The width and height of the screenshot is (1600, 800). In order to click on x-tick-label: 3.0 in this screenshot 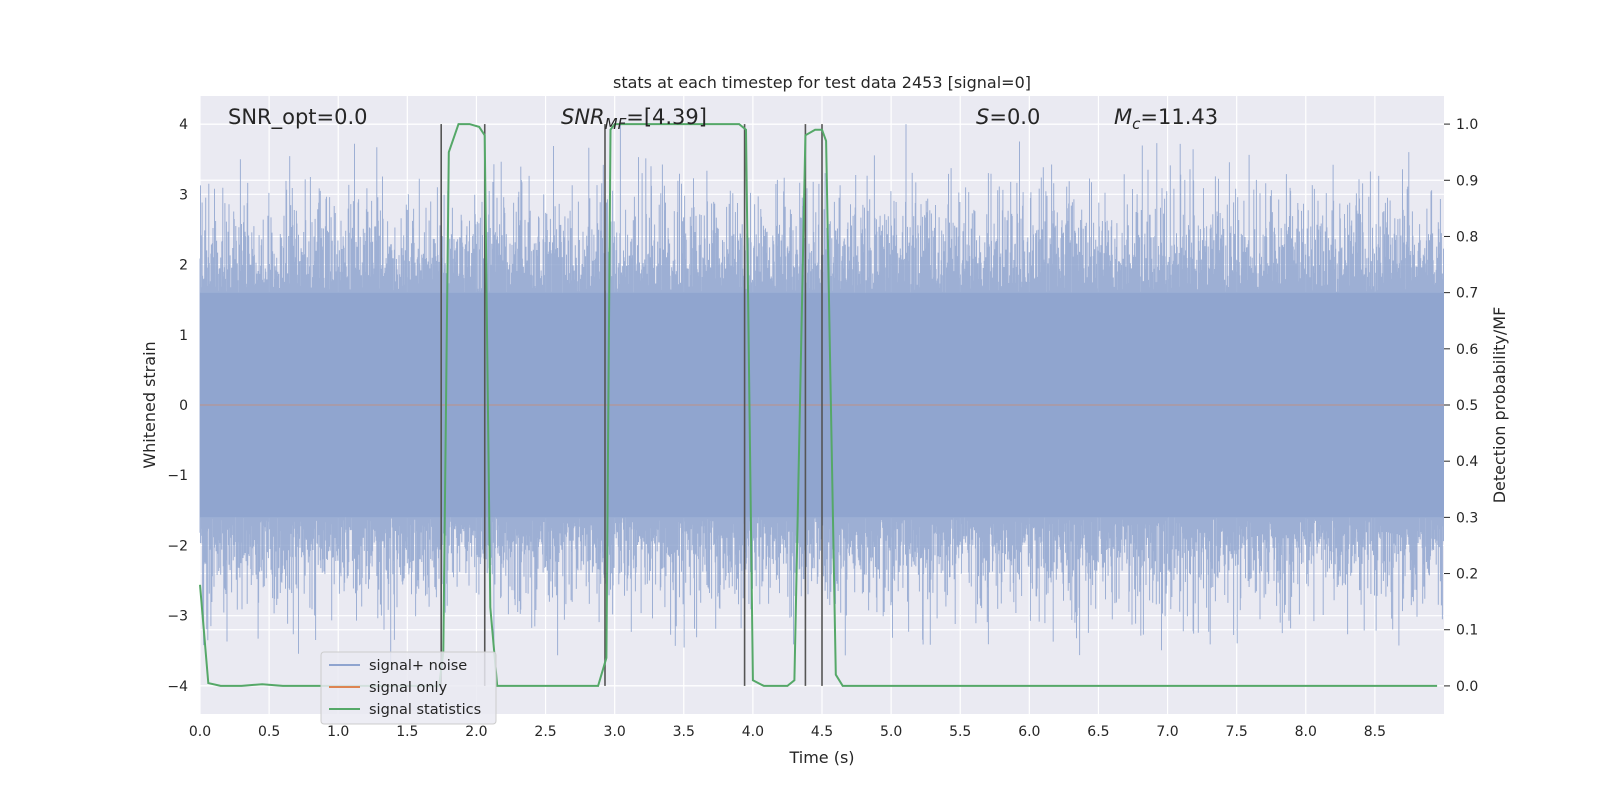, I will do `click(615, 732)`.